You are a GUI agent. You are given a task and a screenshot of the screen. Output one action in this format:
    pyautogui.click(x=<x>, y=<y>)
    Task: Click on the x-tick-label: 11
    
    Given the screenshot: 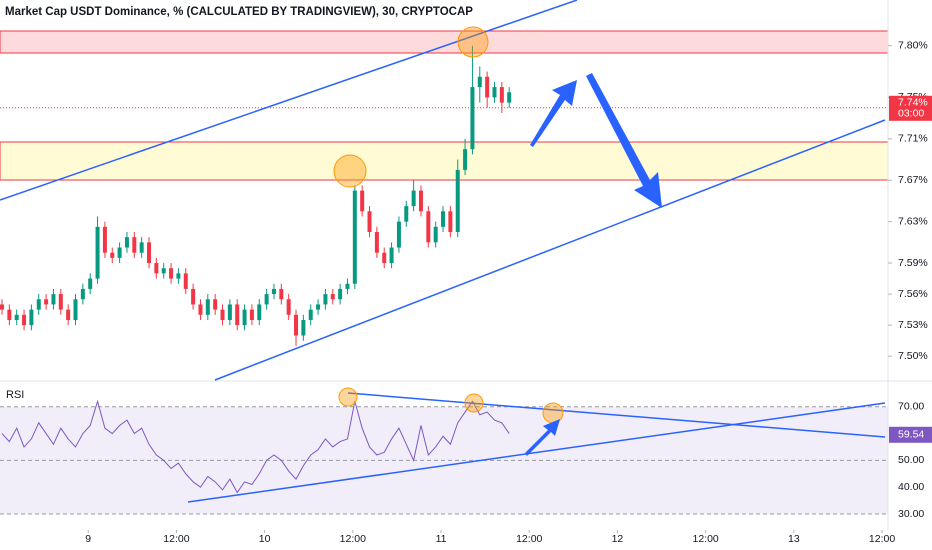 What is the action you would take?
    pyautogui.click(x=441, y=539)
    